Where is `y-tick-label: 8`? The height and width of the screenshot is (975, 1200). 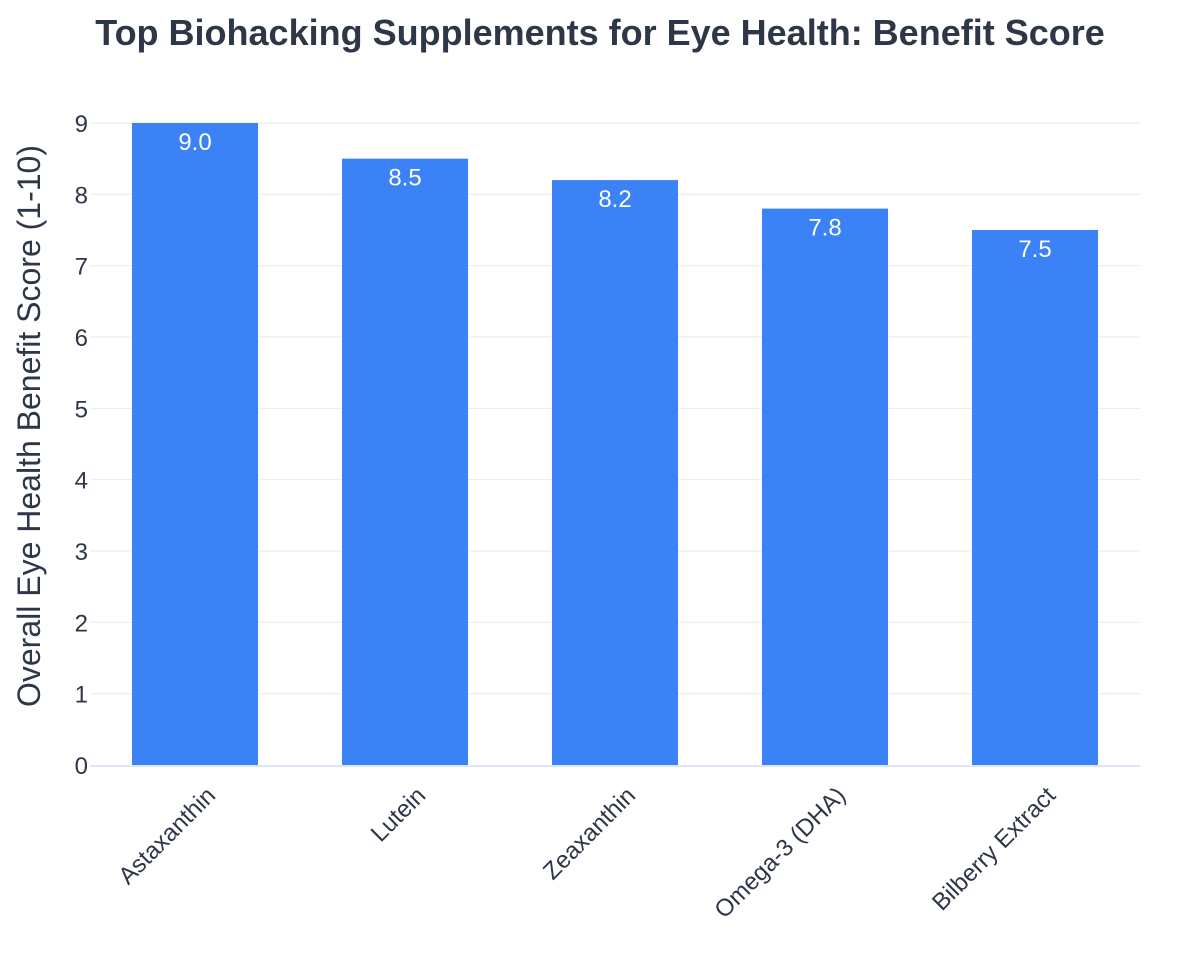
y-tick-label: 8 is located at coordinates (81, 195).